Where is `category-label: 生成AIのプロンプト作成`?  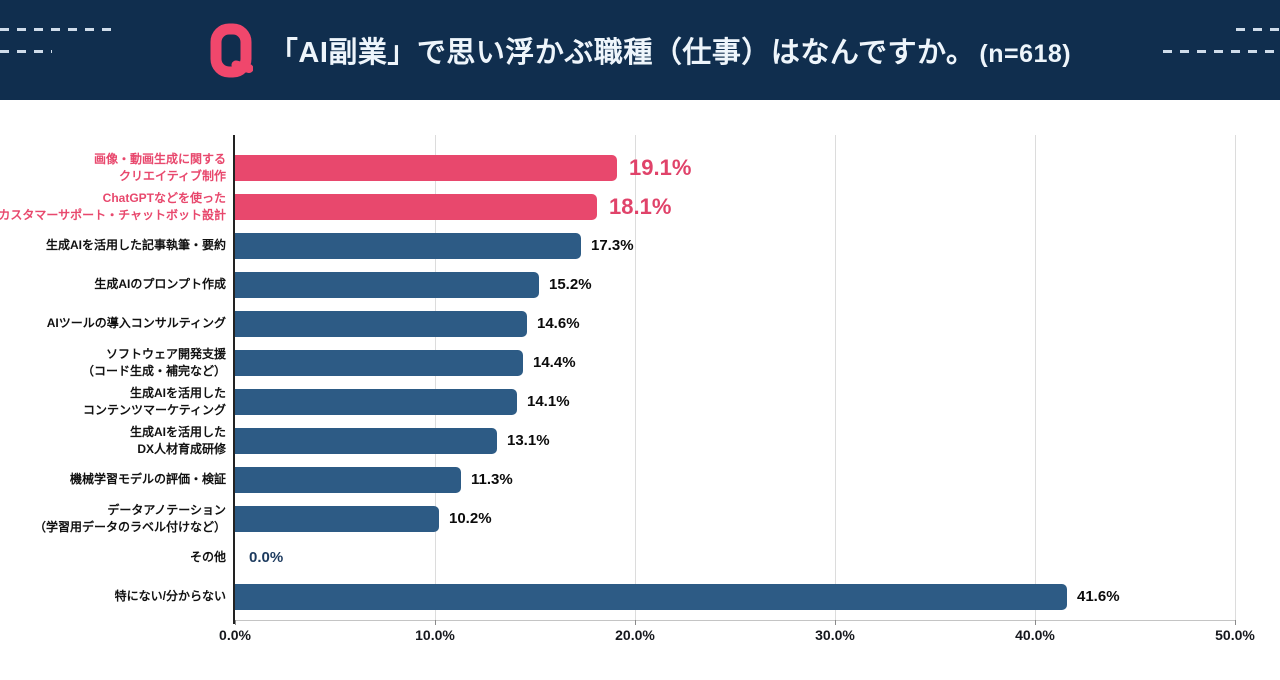 category-label: 生成AIのプロンプト作成 is located at coordinates (160, 284).